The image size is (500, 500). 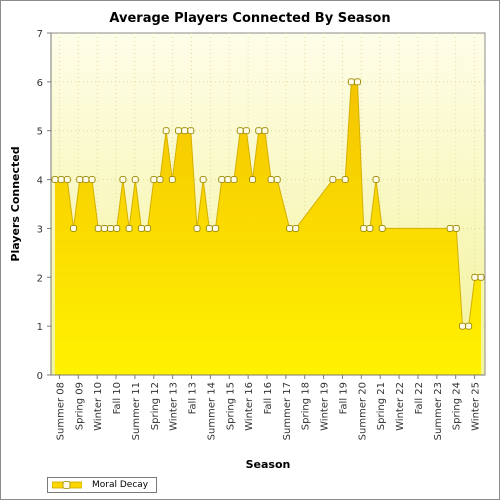 I want to click on y-tick-label: 5, so click(x=40, y=132).